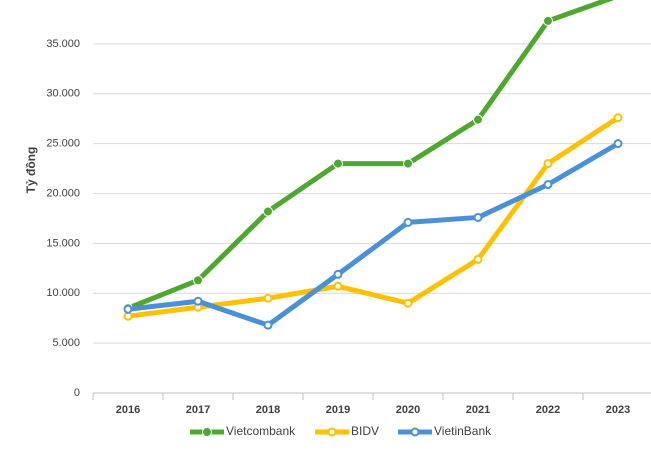 This screenshot has width=651, height=454. What do you see at coordinates (478, 410) in the screenshot?
I see `x-tick-label: 2021` at bounding box center [478, 410].